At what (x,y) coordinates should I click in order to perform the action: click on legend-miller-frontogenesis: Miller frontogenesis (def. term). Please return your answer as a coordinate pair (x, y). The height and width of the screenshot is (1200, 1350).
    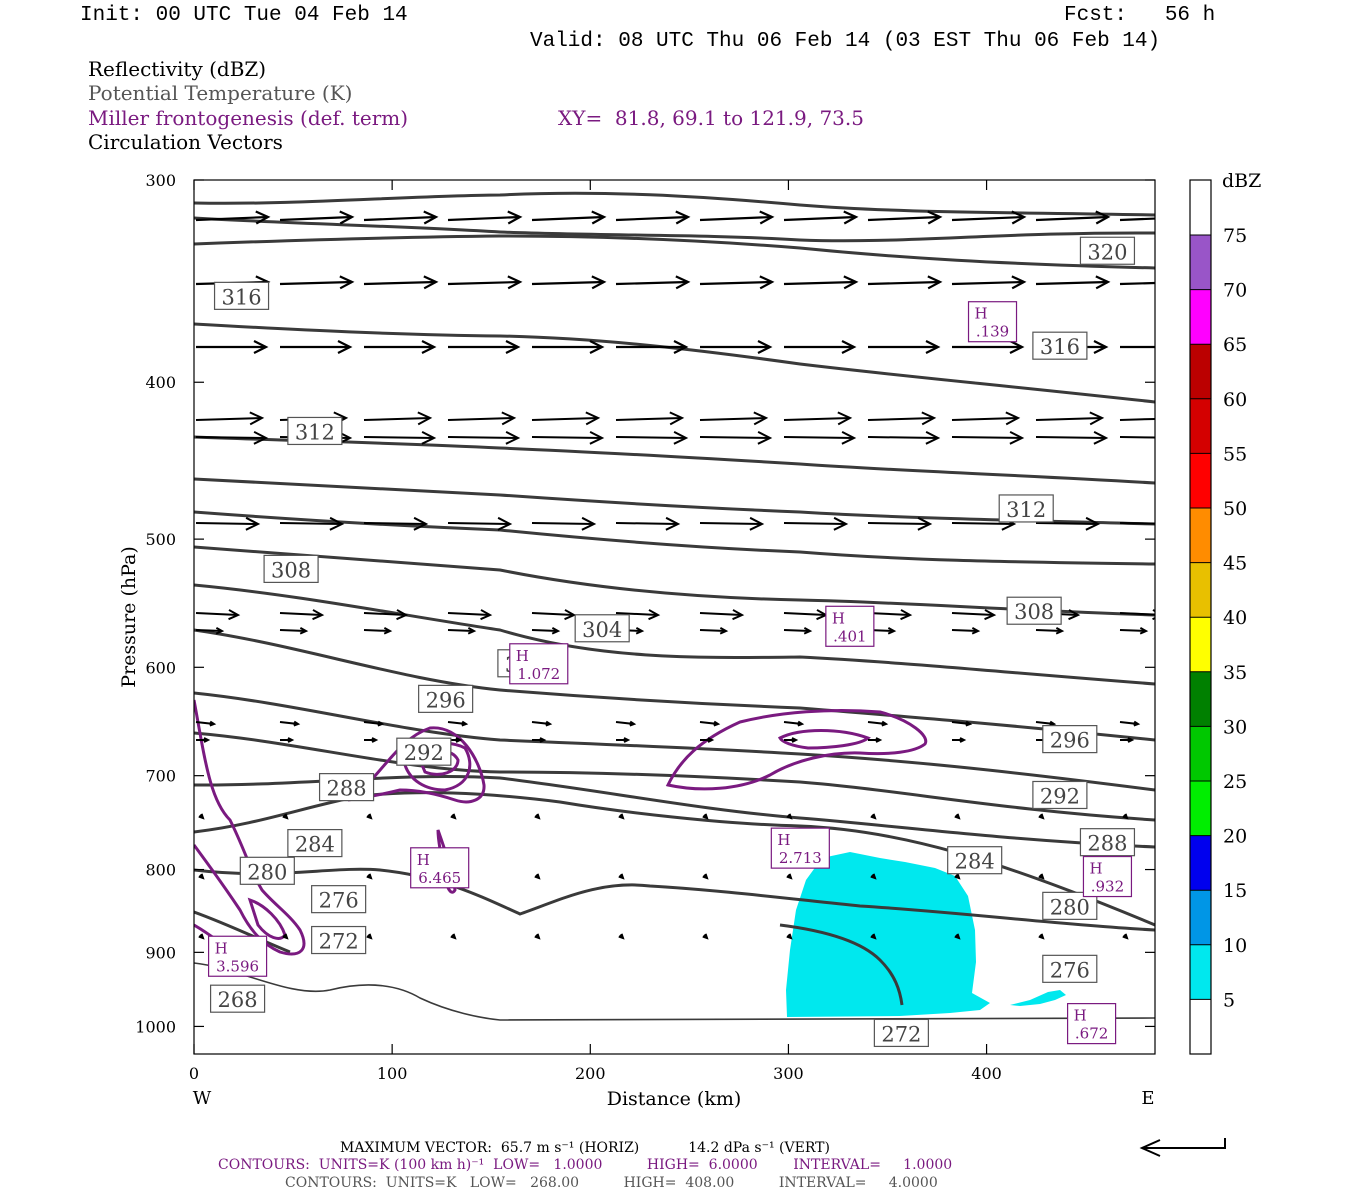
    Looking at the image, I should click on (248, 118).